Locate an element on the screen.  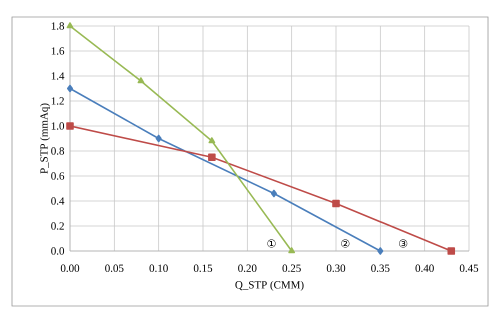
y-tick-label: 1.6 is located at coordinates (58, 51).